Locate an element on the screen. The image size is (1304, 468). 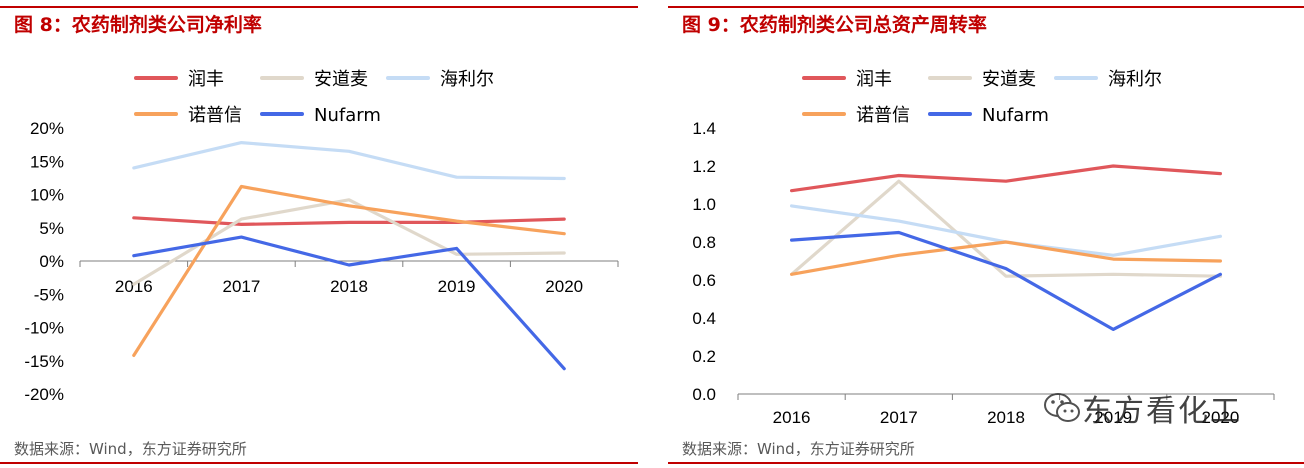
chart-title: 图 9：农药制剂类公司总资产周转率 is located at coordinates (834, 25).